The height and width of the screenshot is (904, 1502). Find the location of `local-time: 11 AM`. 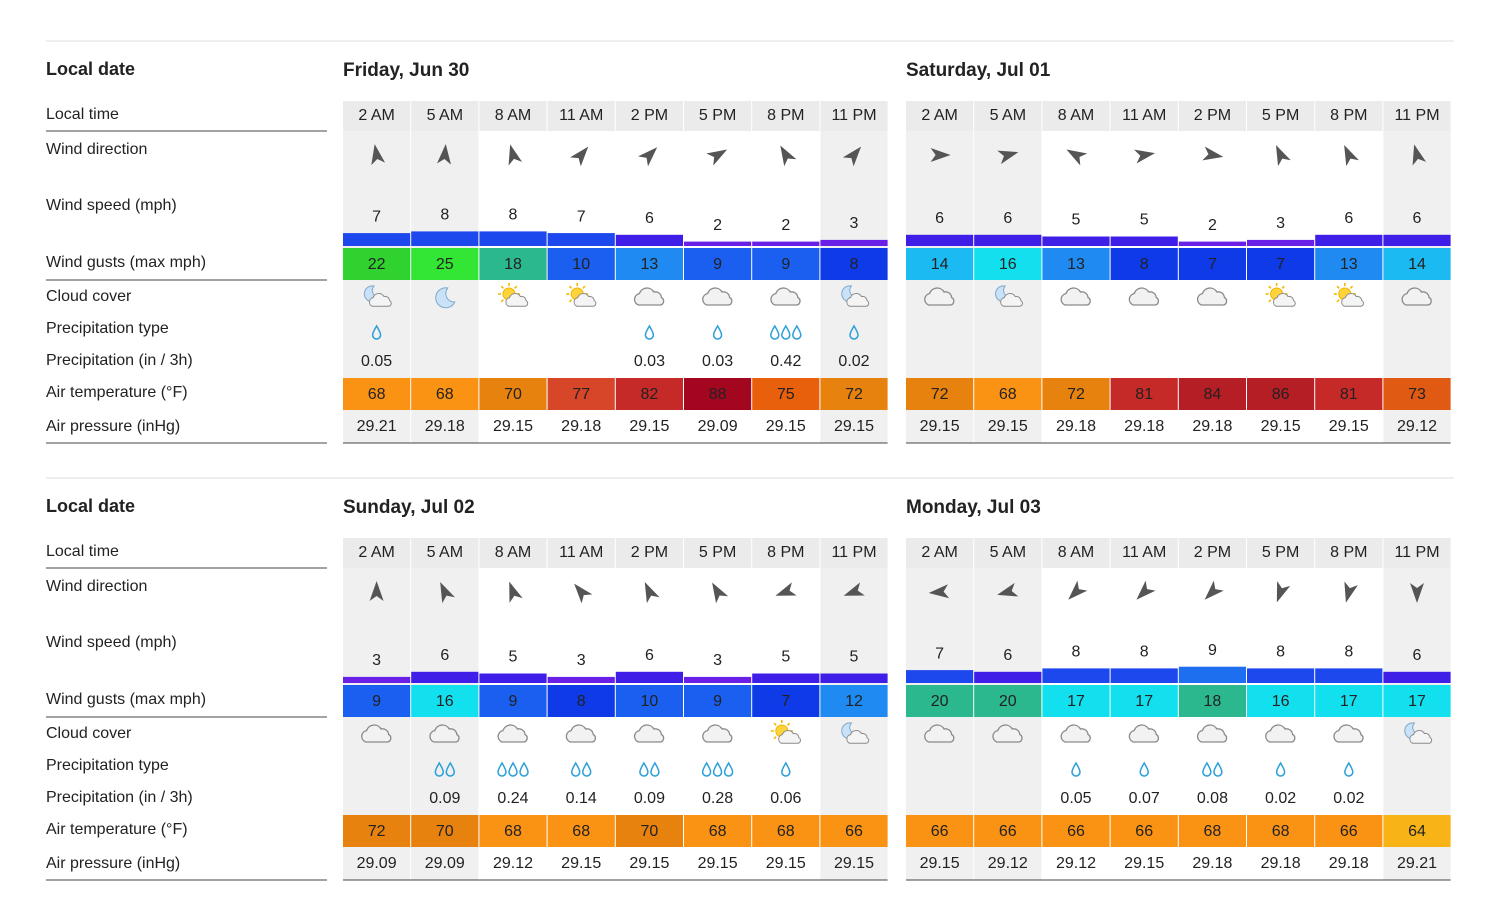

local-time: 11 AM is located at coordinates (1144, 552).